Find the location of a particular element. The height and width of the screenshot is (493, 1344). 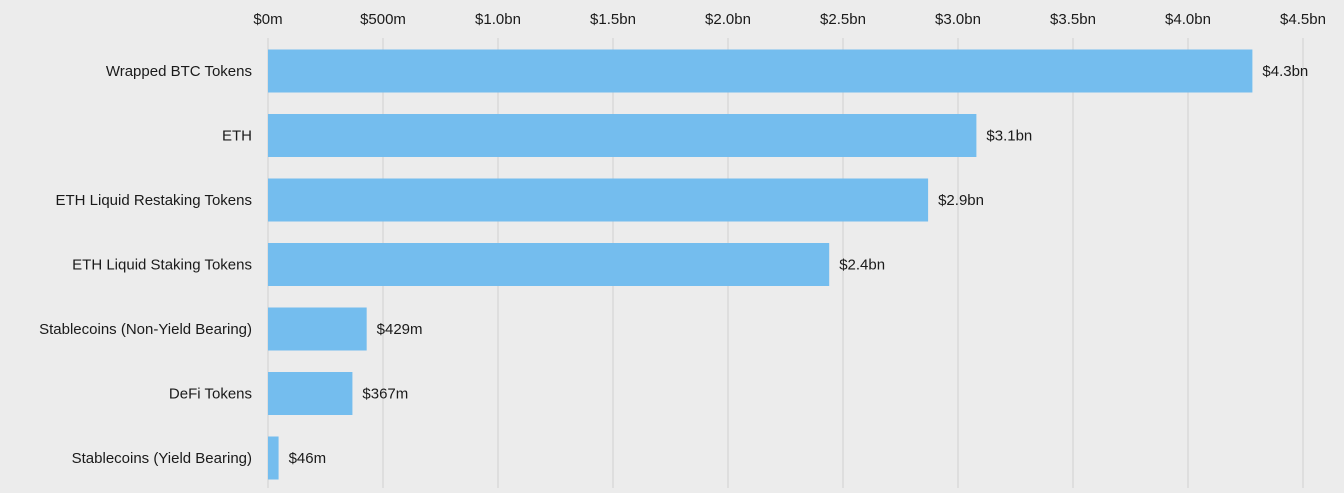

category-label: ETH is located at coordinates (237, 136).